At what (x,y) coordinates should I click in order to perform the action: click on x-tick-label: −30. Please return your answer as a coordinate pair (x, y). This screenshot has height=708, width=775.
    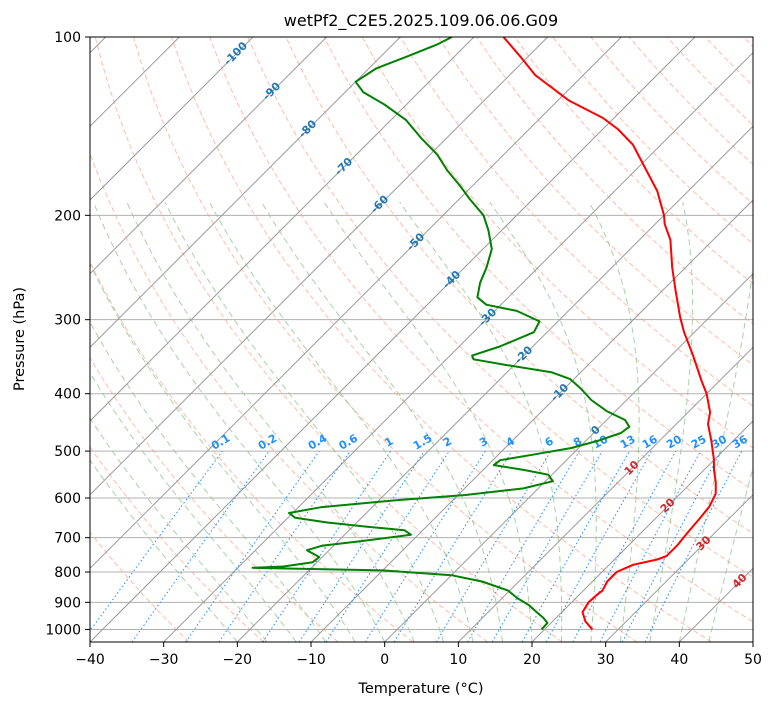
    Looking at the image, I should click on (164, 660).